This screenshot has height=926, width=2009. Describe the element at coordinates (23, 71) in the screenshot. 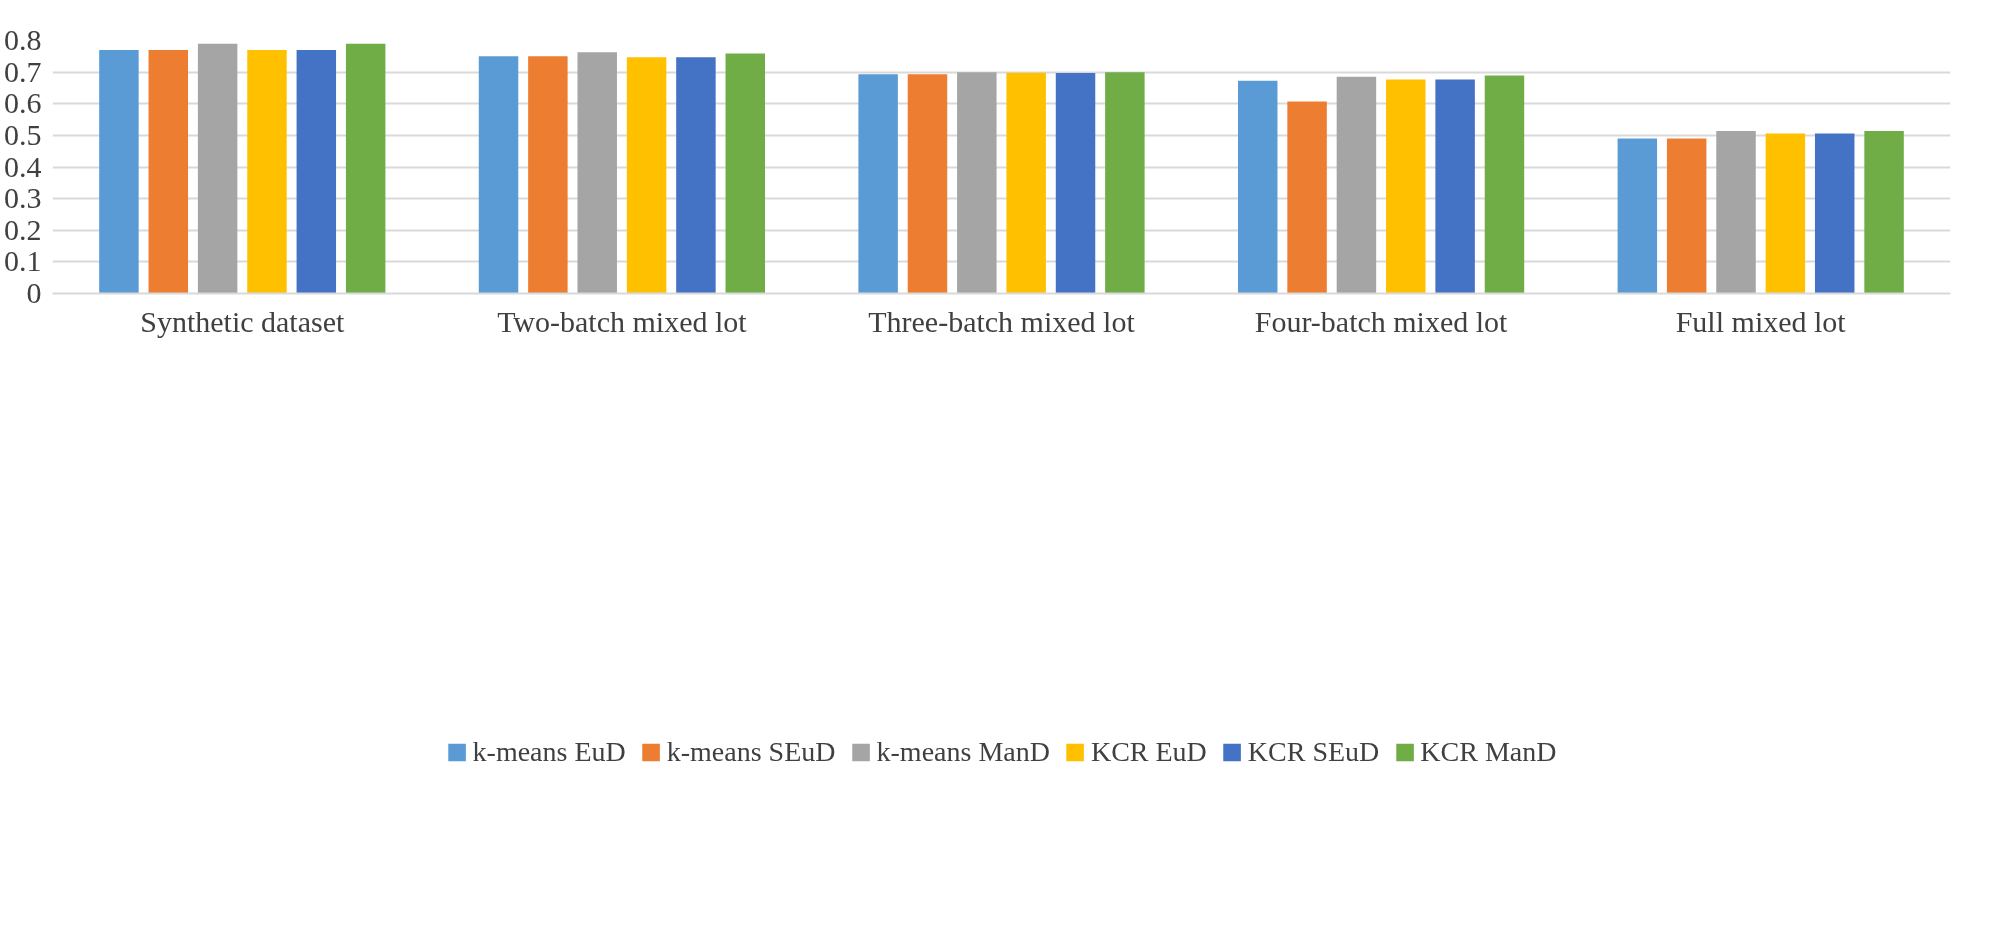

I see `y-tick-label: 0.7` at that location.